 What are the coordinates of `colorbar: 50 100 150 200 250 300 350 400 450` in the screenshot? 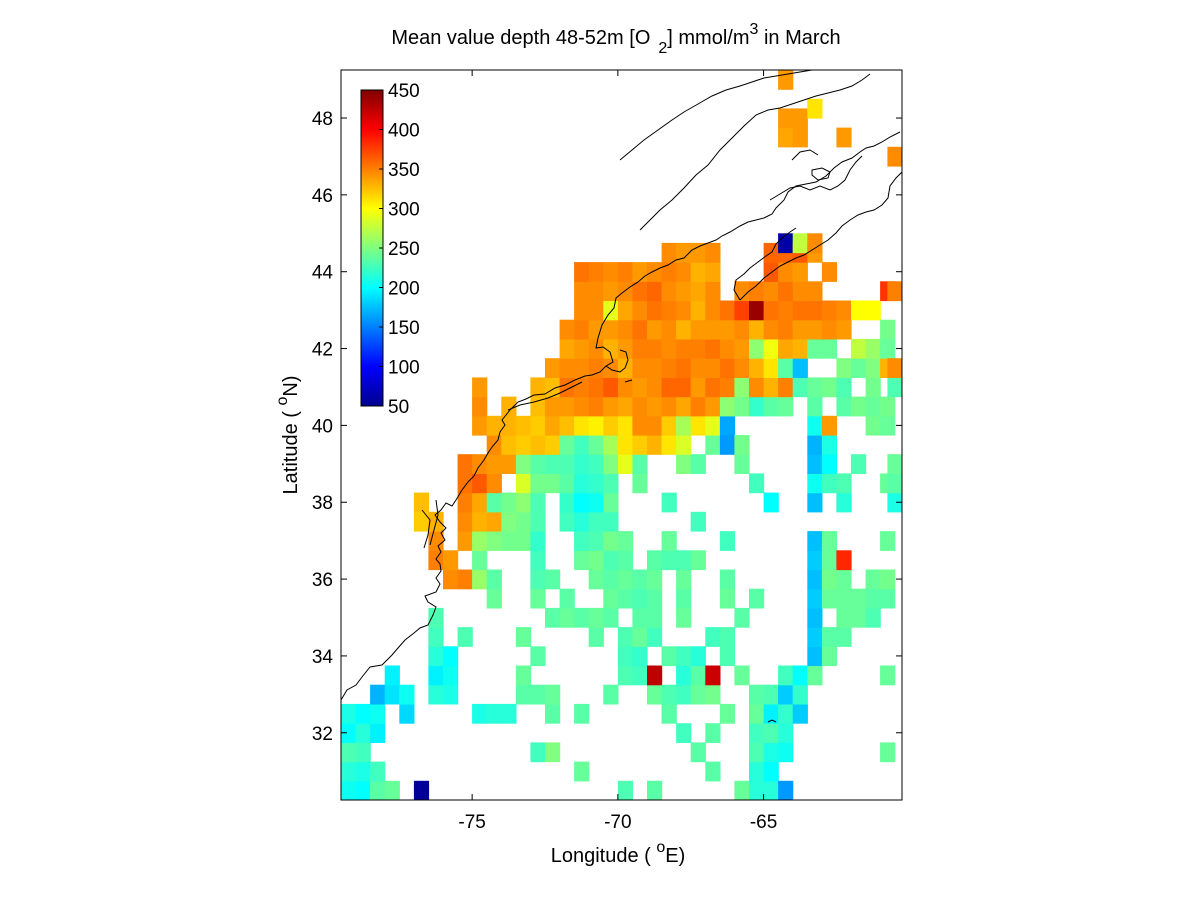 It's located at (390, 249).